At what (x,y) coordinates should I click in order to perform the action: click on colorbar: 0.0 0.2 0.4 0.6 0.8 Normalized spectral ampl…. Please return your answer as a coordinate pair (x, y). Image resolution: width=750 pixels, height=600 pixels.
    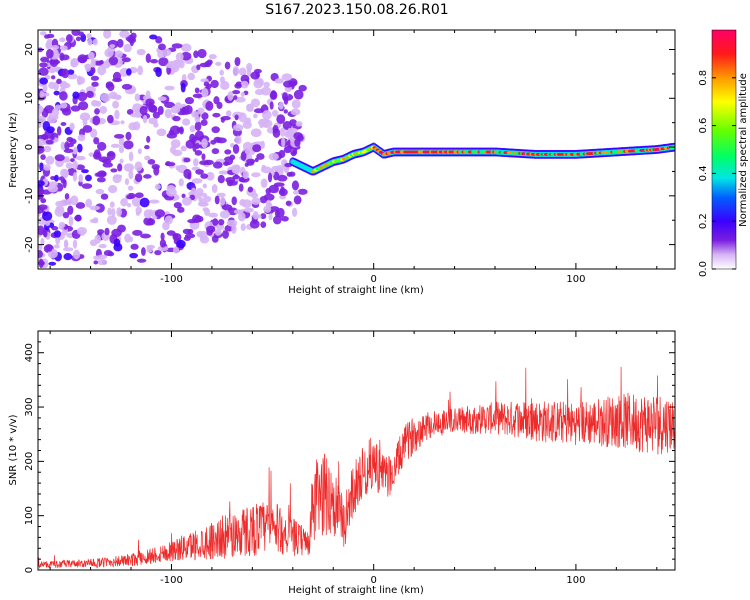
    Looking at the image, I should click on (723, 153).